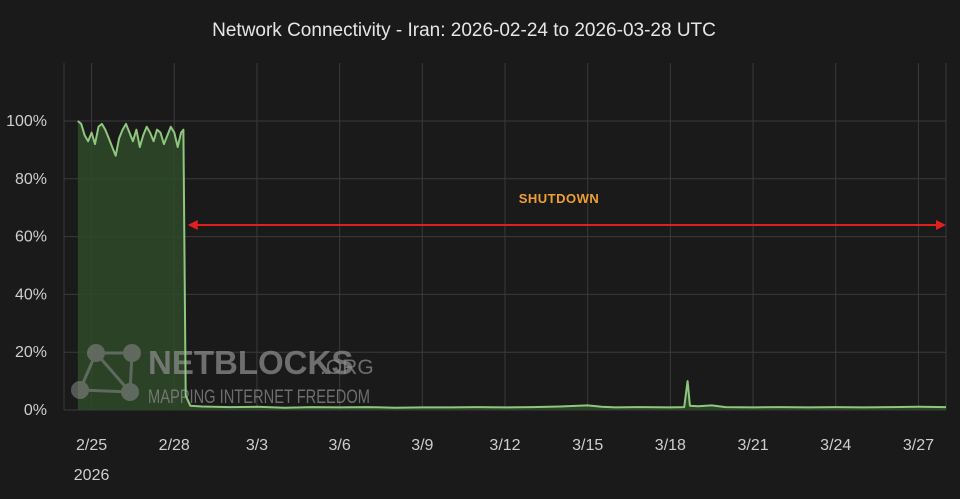 The height and width of the screenshot is (499, 960). What do you see at coordinates (31, 294) in the screenshot?
I see `y-tick-label: 40%` at bounding box center [31, 294].